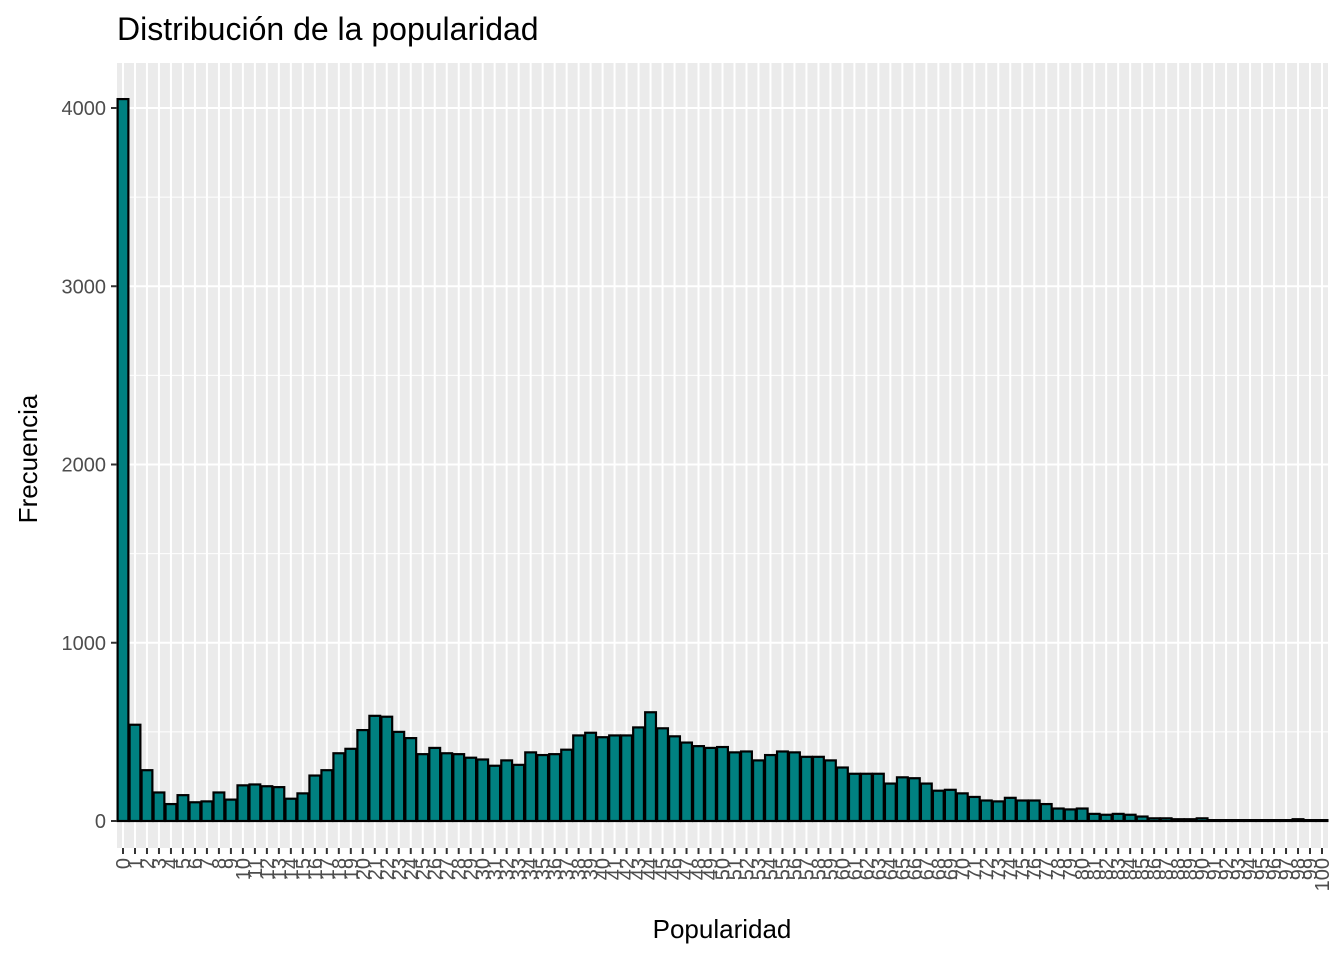 The width and height of the screenshot is (1344, 960). What do you see at coordinates (1311, 869) in the screenshot?
I see `x-tick-label: 99` at bounding box center [1311, 869].